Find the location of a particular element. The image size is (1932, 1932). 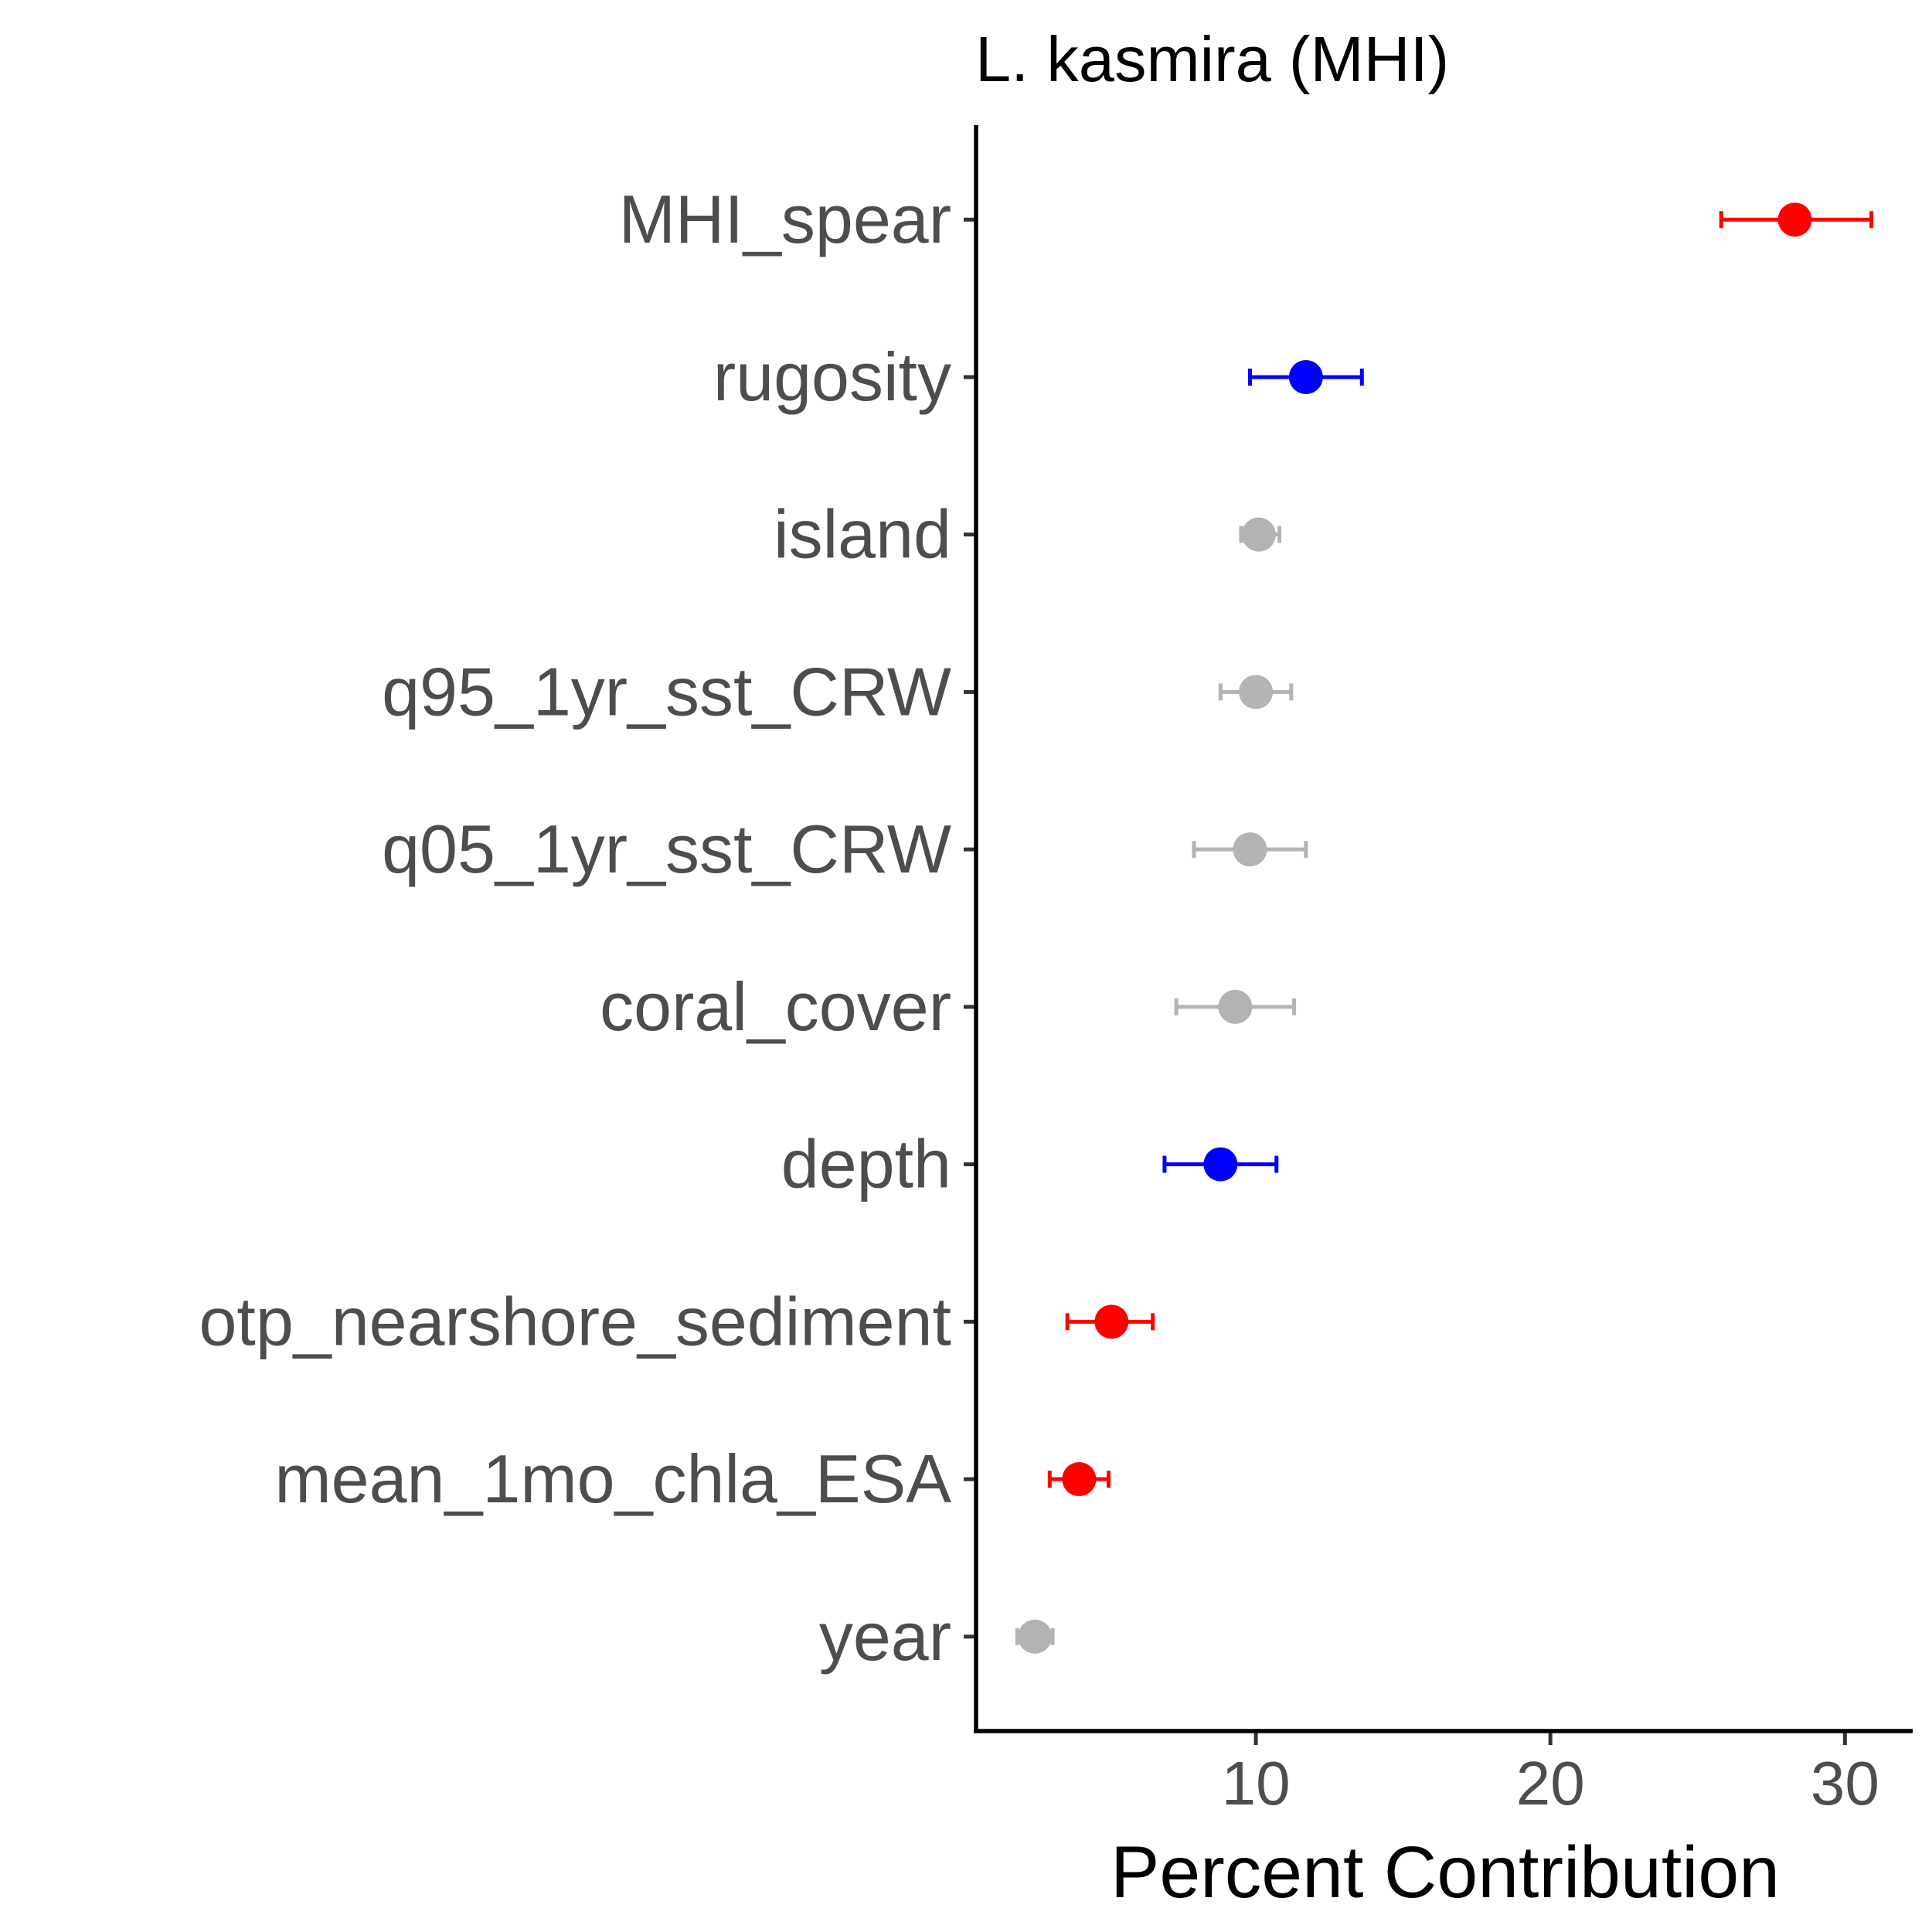

x-tick-label: 20 is located at coordinates (1551, 1784).